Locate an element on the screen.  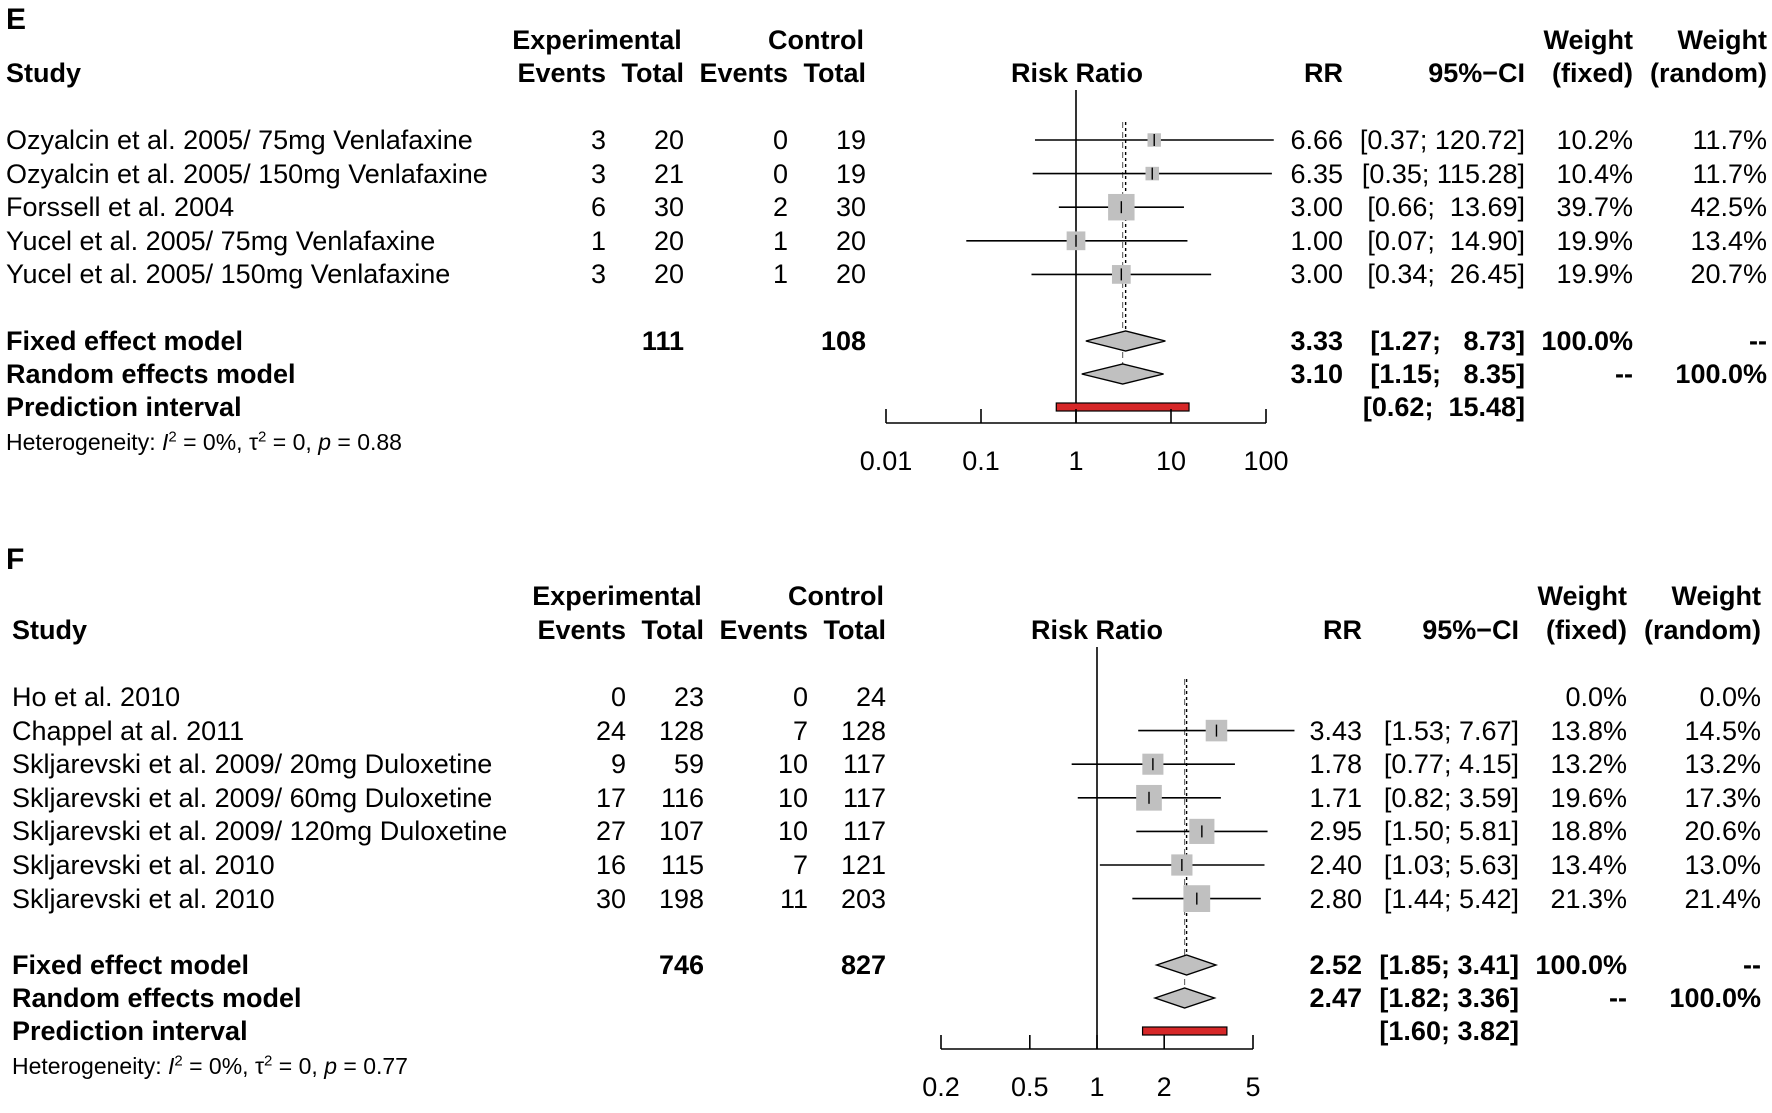
study-weight-random: 21.4% is located at coordinates (1722, 898).